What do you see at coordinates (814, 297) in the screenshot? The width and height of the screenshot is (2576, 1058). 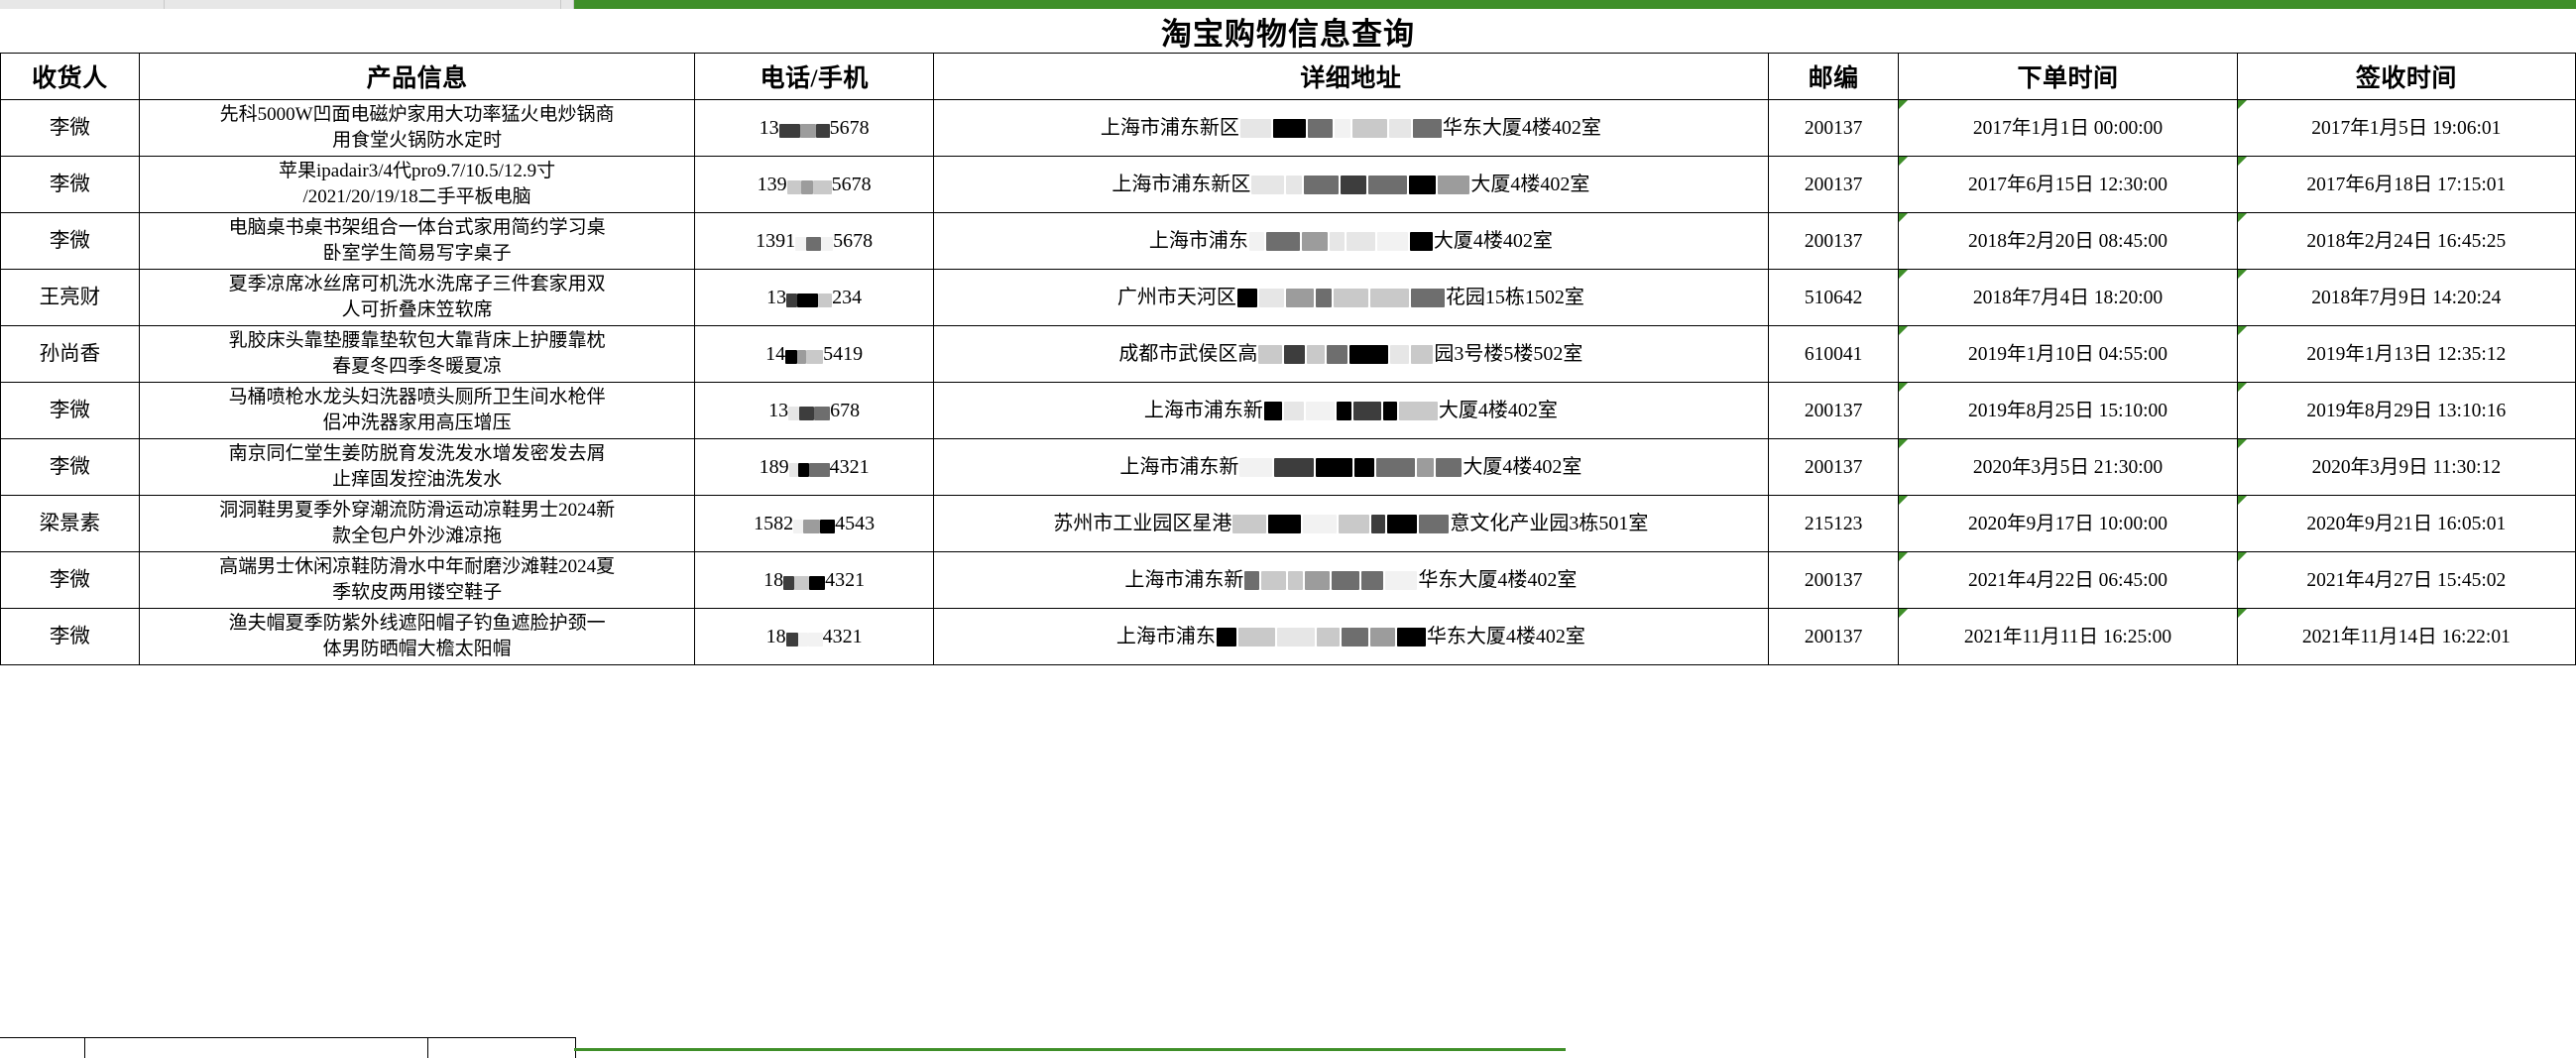 I see `cell-phone: 13 234` at bounding box center [814, 297].